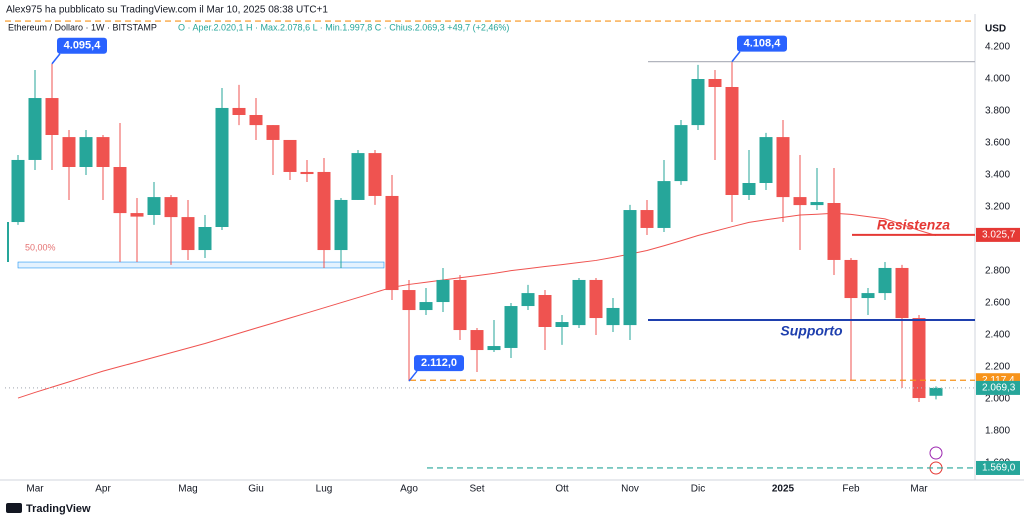 Image resolution: width=1024 pixels, height=521 pixels. What do you see at coordinates (997, 79) in the screenshot?
I see `y-tick-label: 4.000` at bounding box center [997, 79].